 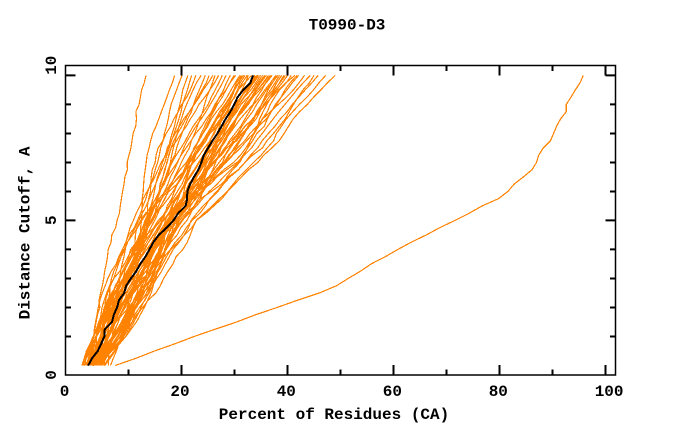 I want to click on svg-text: 5, so click(x=52, y=220).